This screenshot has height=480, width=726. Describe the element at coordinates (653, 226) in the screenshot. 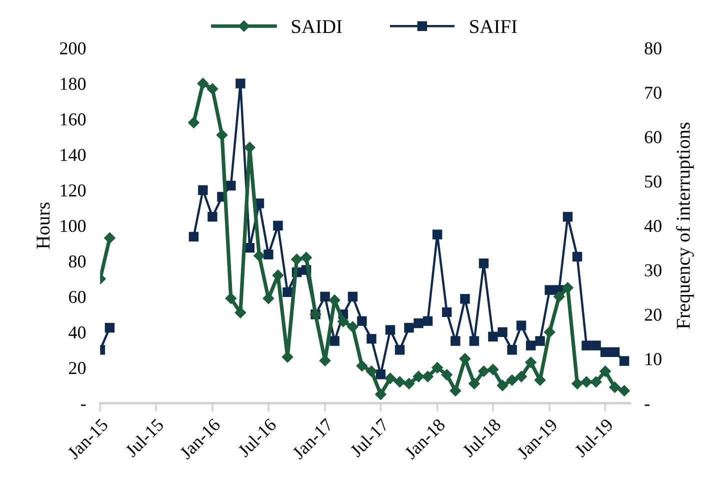

I see `y2-tick-label: 40` at that location.